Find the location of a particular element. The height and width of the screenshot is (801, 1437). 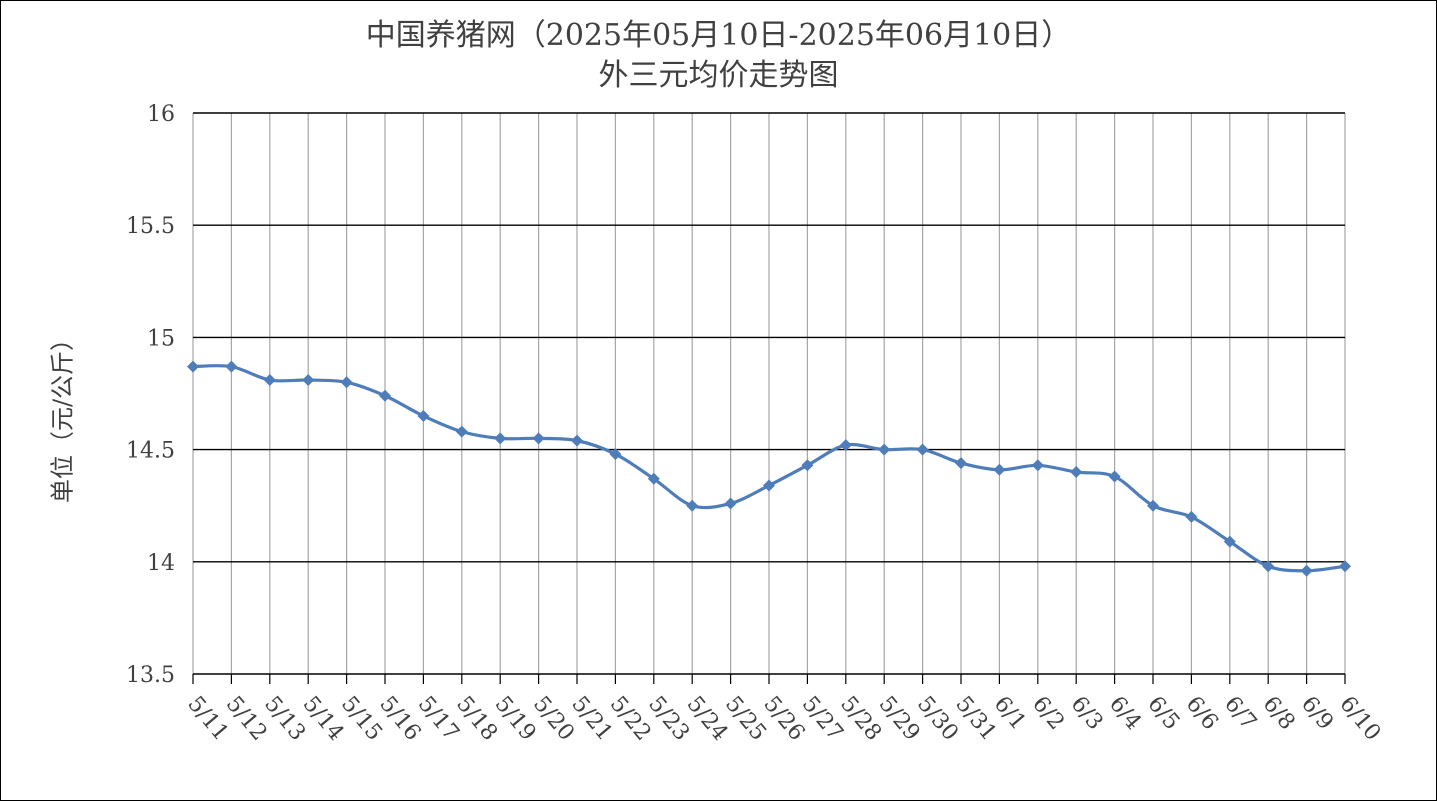

x-tick-label: 6/8 is located at coordinates (1279, 713).